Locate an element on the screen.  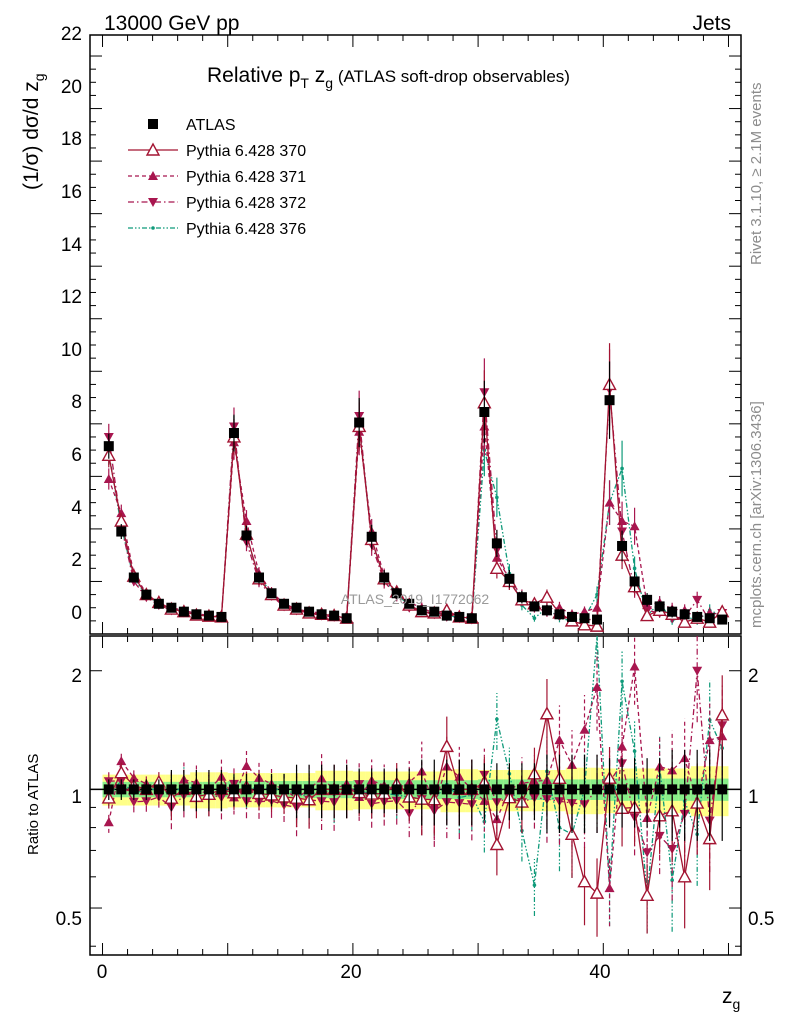
ratio-ytick-0.5-right: 0.5 is located at coordinates (761, 919).